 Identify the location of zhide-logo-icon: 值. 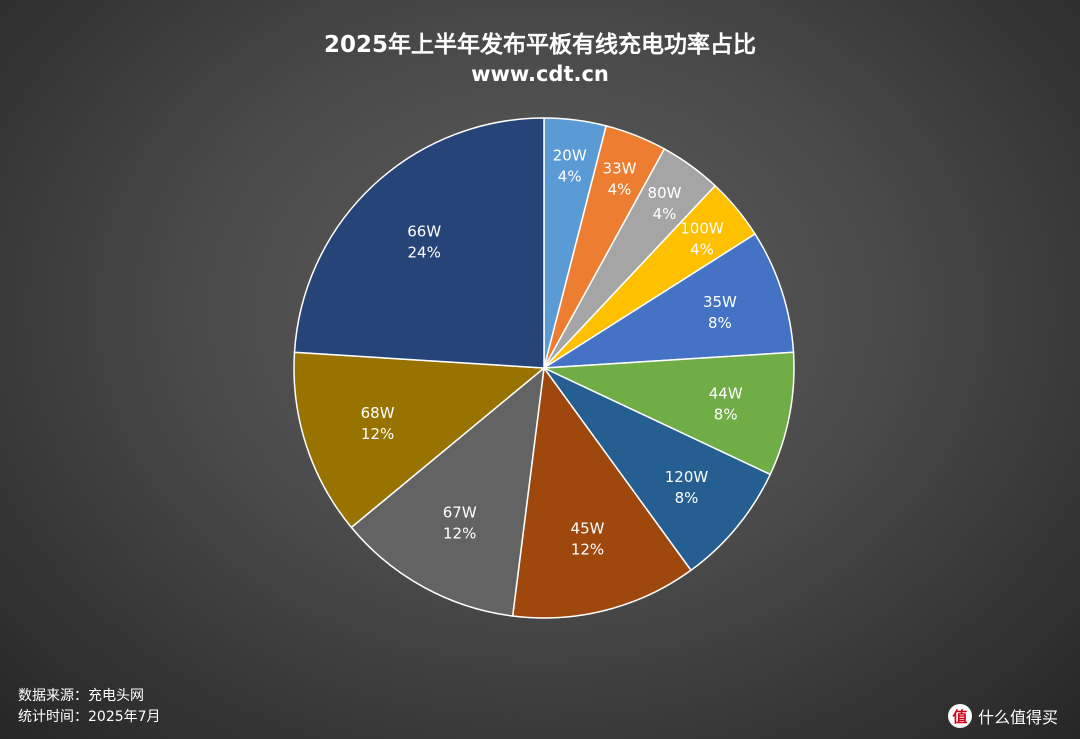
(959, 716).